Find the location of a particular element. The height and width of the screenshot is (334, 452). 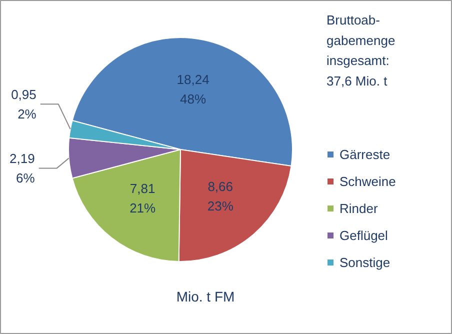

data-label: 7,81 21% is located at coordinates (143, 198).